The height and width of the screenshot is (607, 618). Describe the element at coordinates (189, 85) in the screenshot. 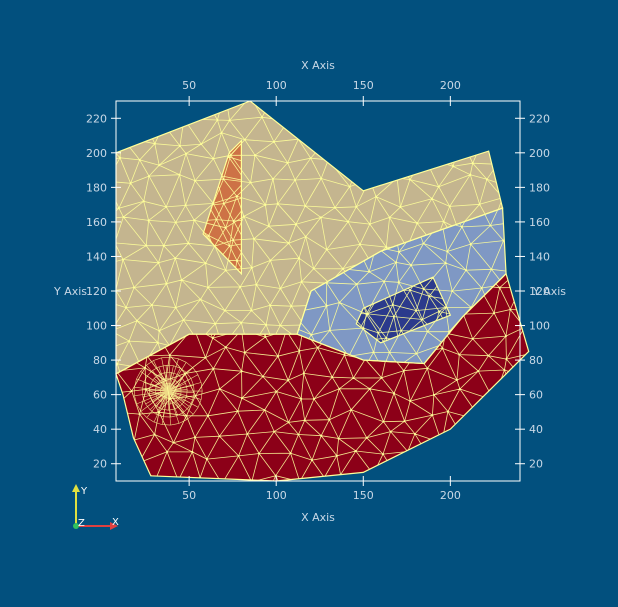

I see `x-tick-label-top: 50` at that location.